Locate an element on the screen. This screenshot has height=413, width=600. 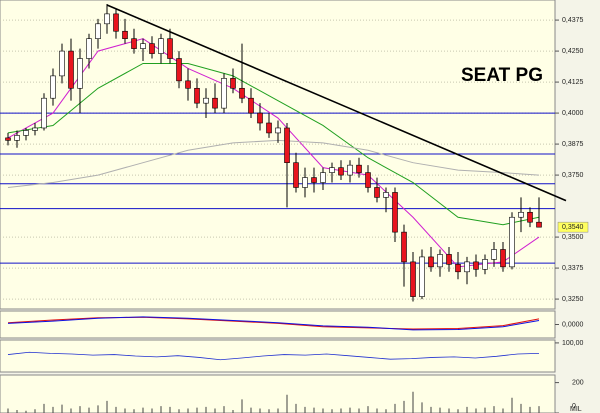
y-tick-label: 0,0000 is located at coordinates (573, 324).